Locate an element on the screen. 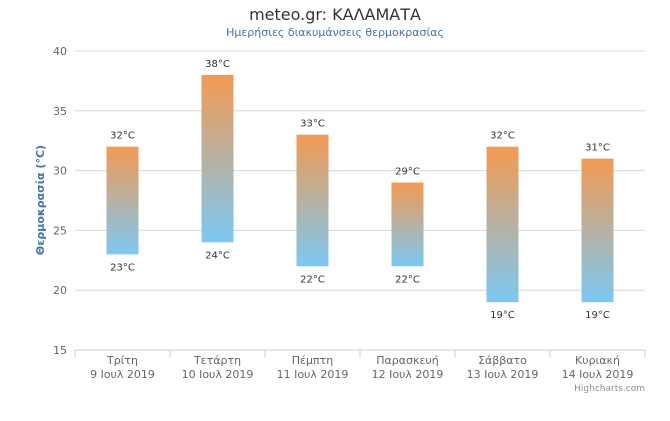  x-tick-date: 13 Ιουλ 2019 is located at coordinates (503, 374).